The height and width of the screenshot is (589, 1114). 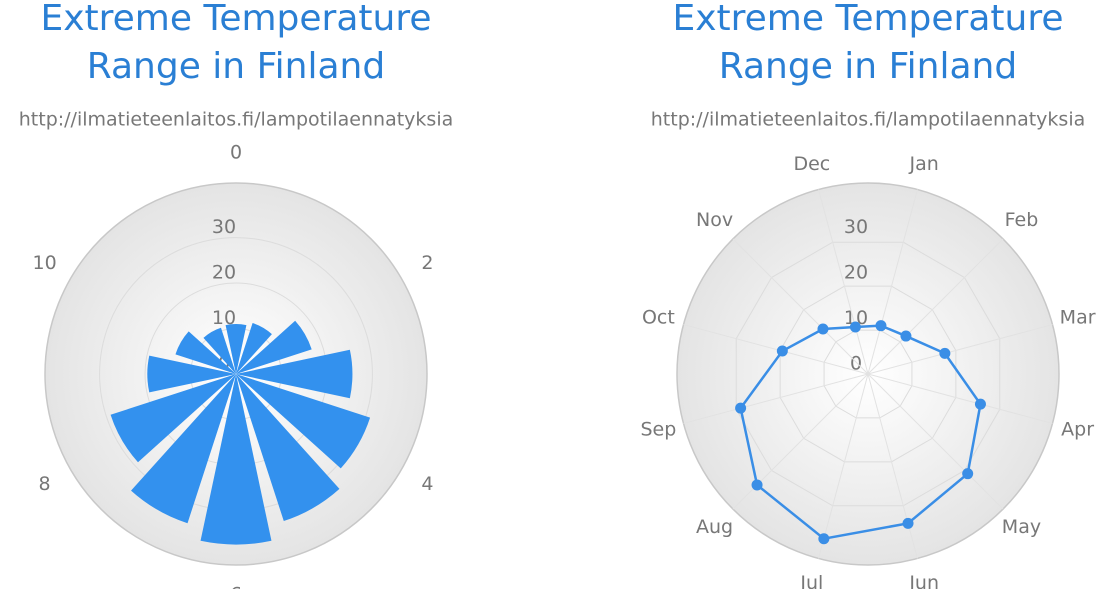 What do you see at coordinates (1077, 430) in the screenshot?
I see `angular-tick-label: Apr` at bounding box center [1077, 430].